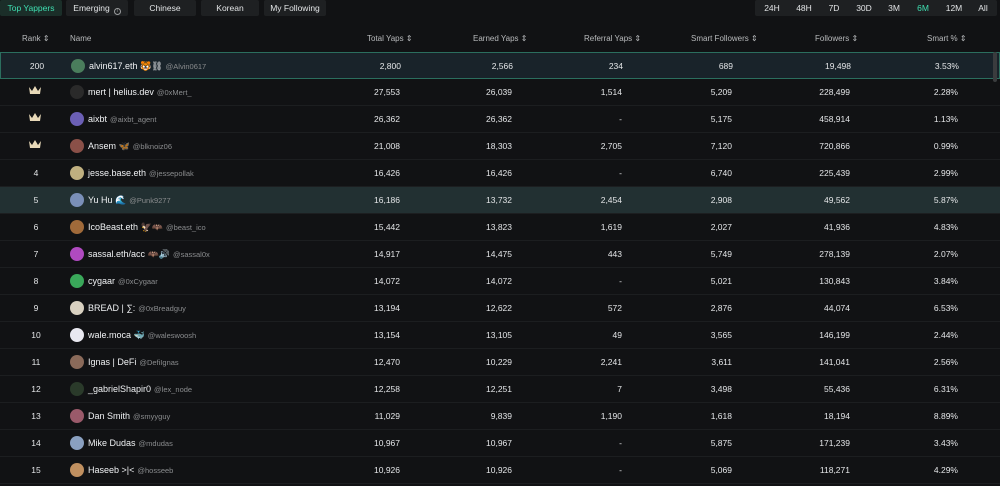 This screenshot has width=1000, height=486. I want to click on name-cell: IcoBeast.eth 🦅🦇 @beast_ico, so click(200, 227).